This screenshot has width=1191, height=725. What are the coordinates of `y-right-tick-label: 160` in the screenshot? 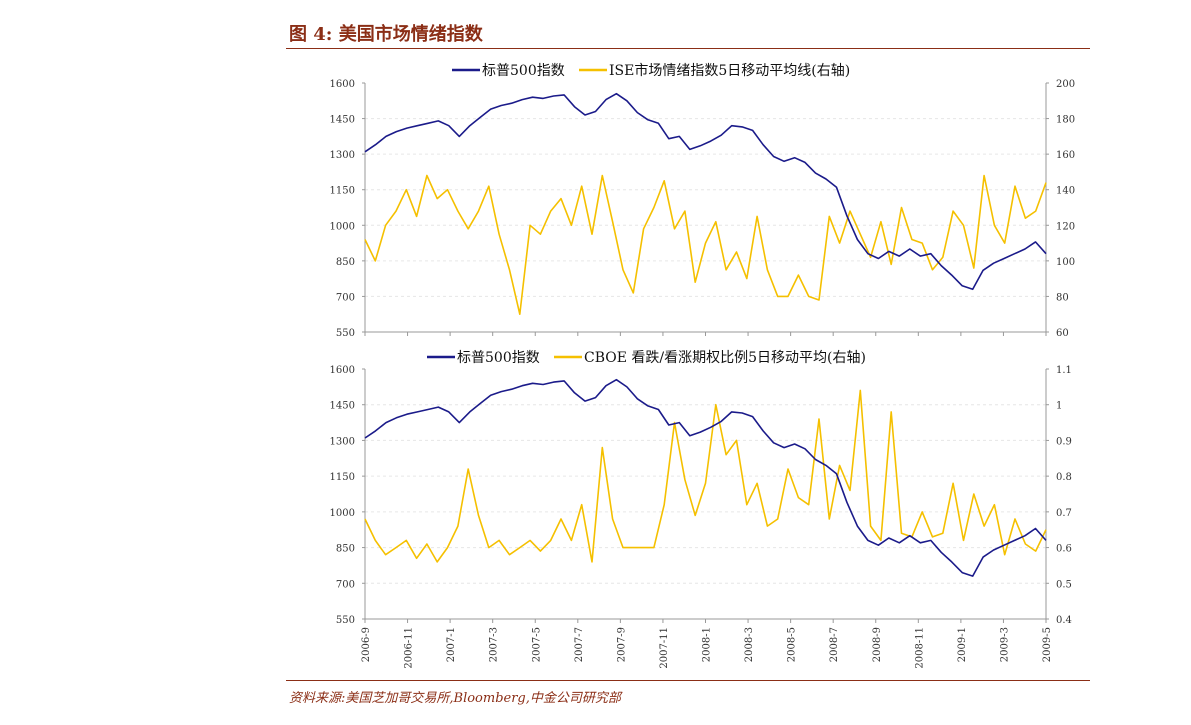 It's located at (1065, 155).